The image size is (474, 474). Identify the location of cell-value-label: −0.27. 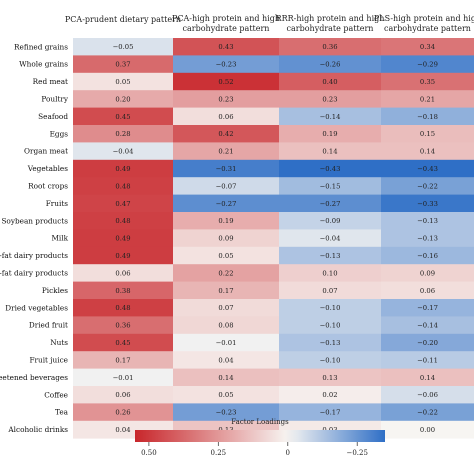
(226, 204).